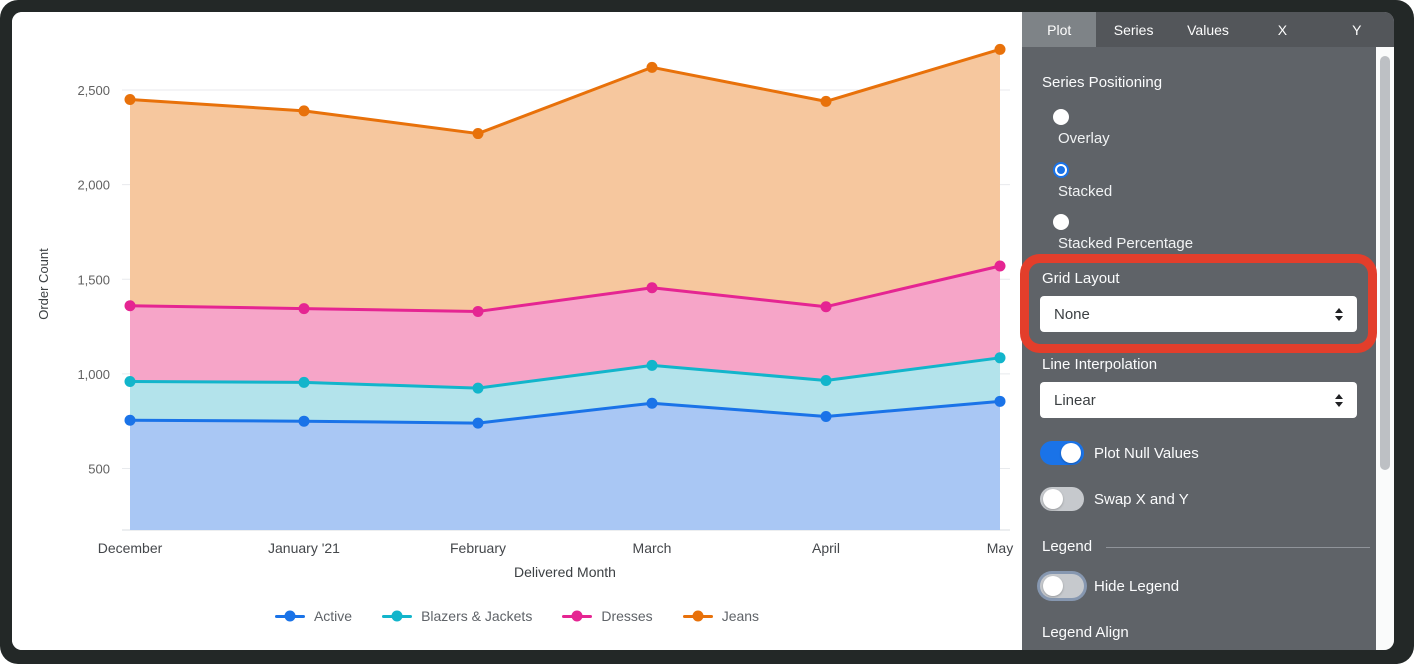 This screenshot has height=664, width=1414. I want to click on tab-y: Y, so click(1357, 29).